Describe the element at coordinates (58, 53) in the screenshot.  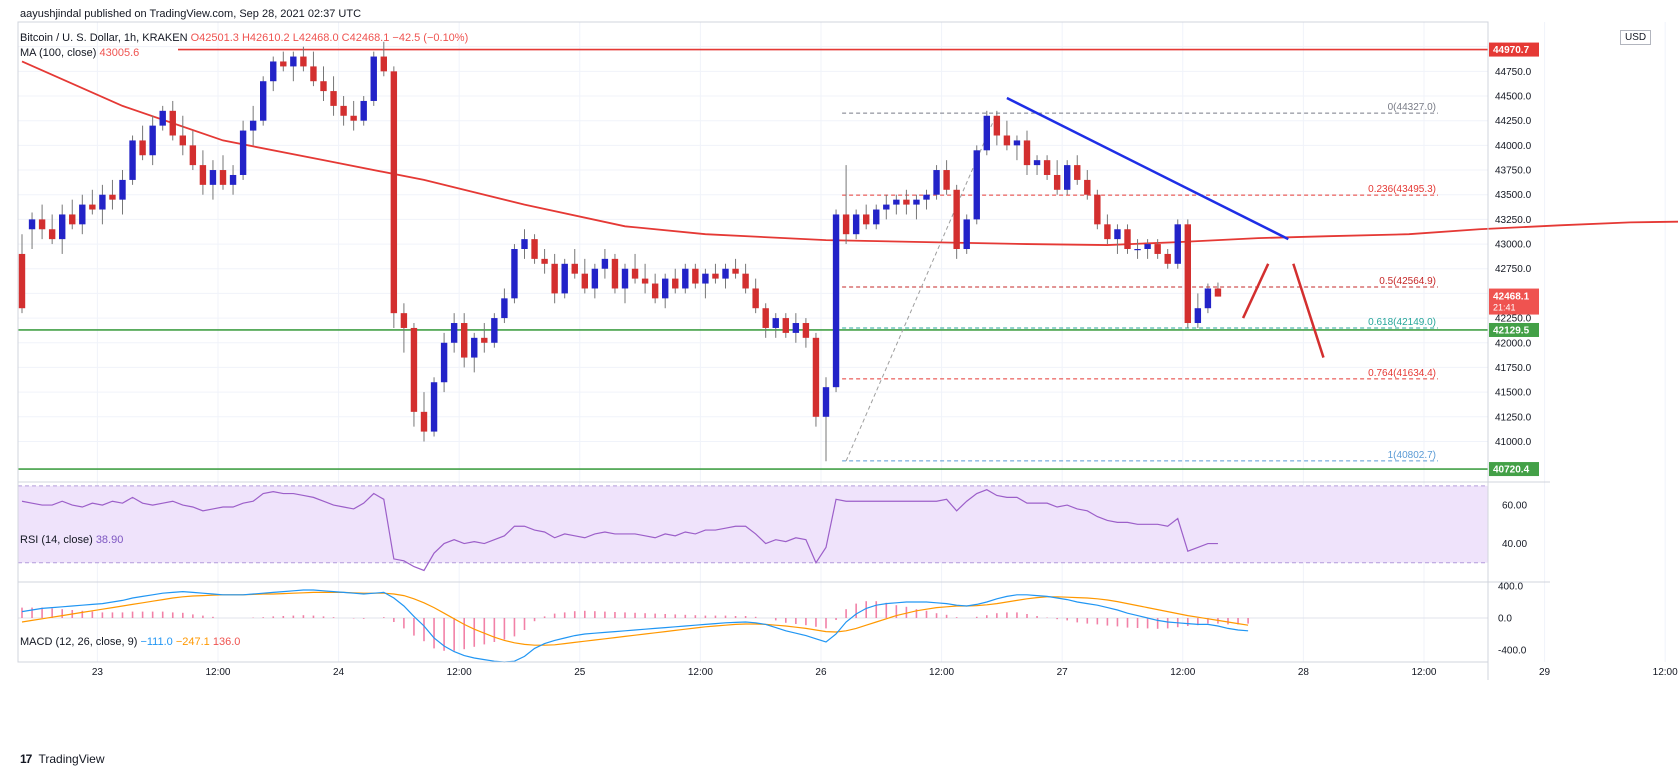
I see `ma-label: MA (100, close)` at that location.